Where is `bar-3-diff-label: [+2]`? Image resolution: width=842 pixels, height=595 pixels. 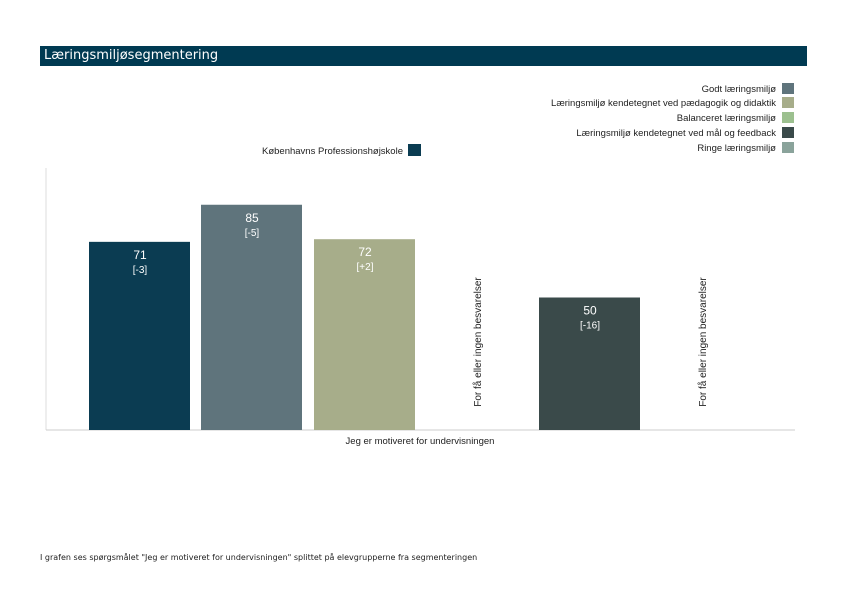 bar-3-diff-label: [+2] is located at coordinates (365, 267).